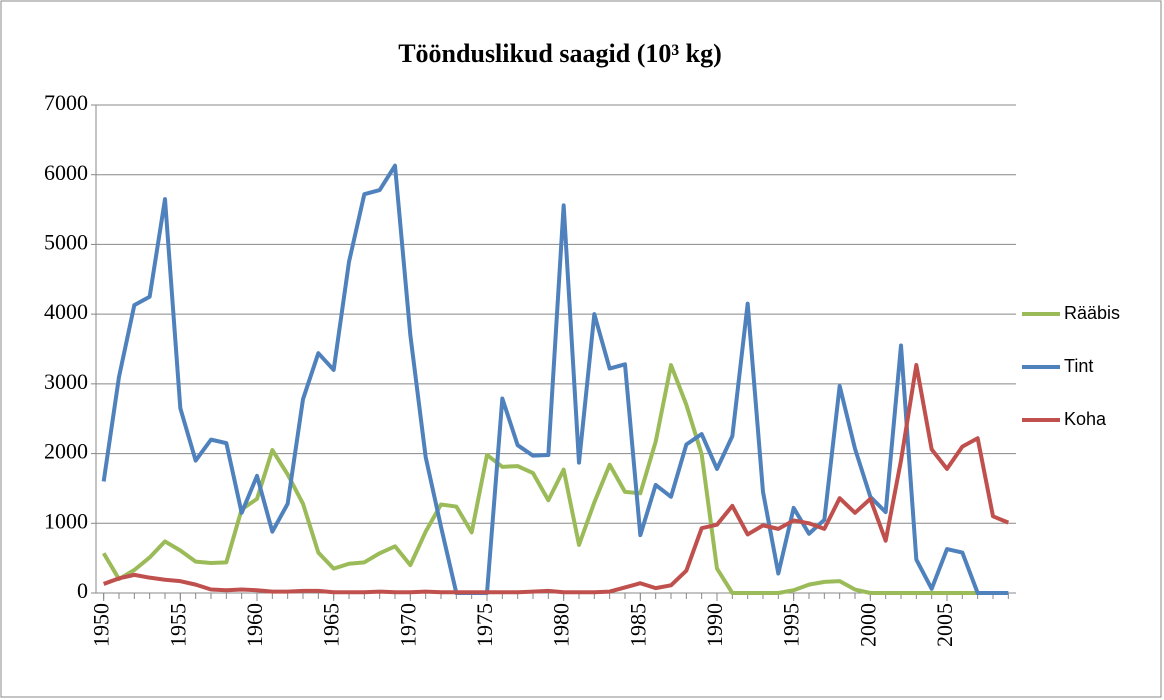  Describe the element at coordinates (66, 520) in the screenshot. I see `y-tick-label: 1000` at that location.